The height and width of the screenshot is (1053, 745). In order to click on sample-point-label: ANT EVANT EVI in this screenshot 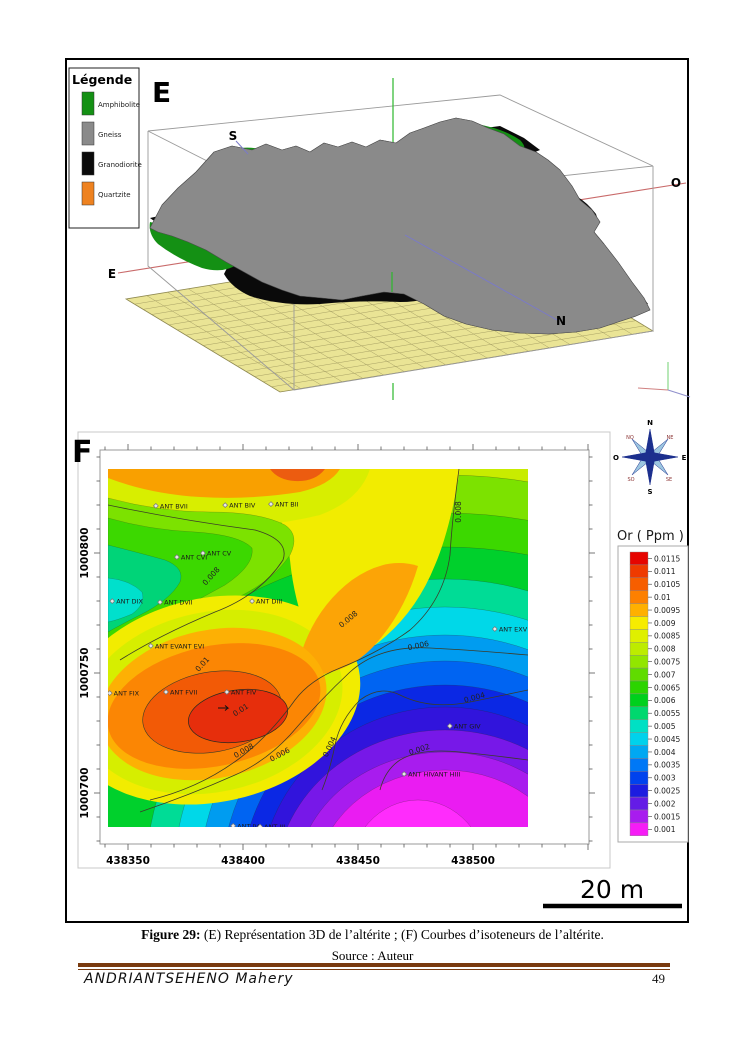, I will do `click(179, 646)`.